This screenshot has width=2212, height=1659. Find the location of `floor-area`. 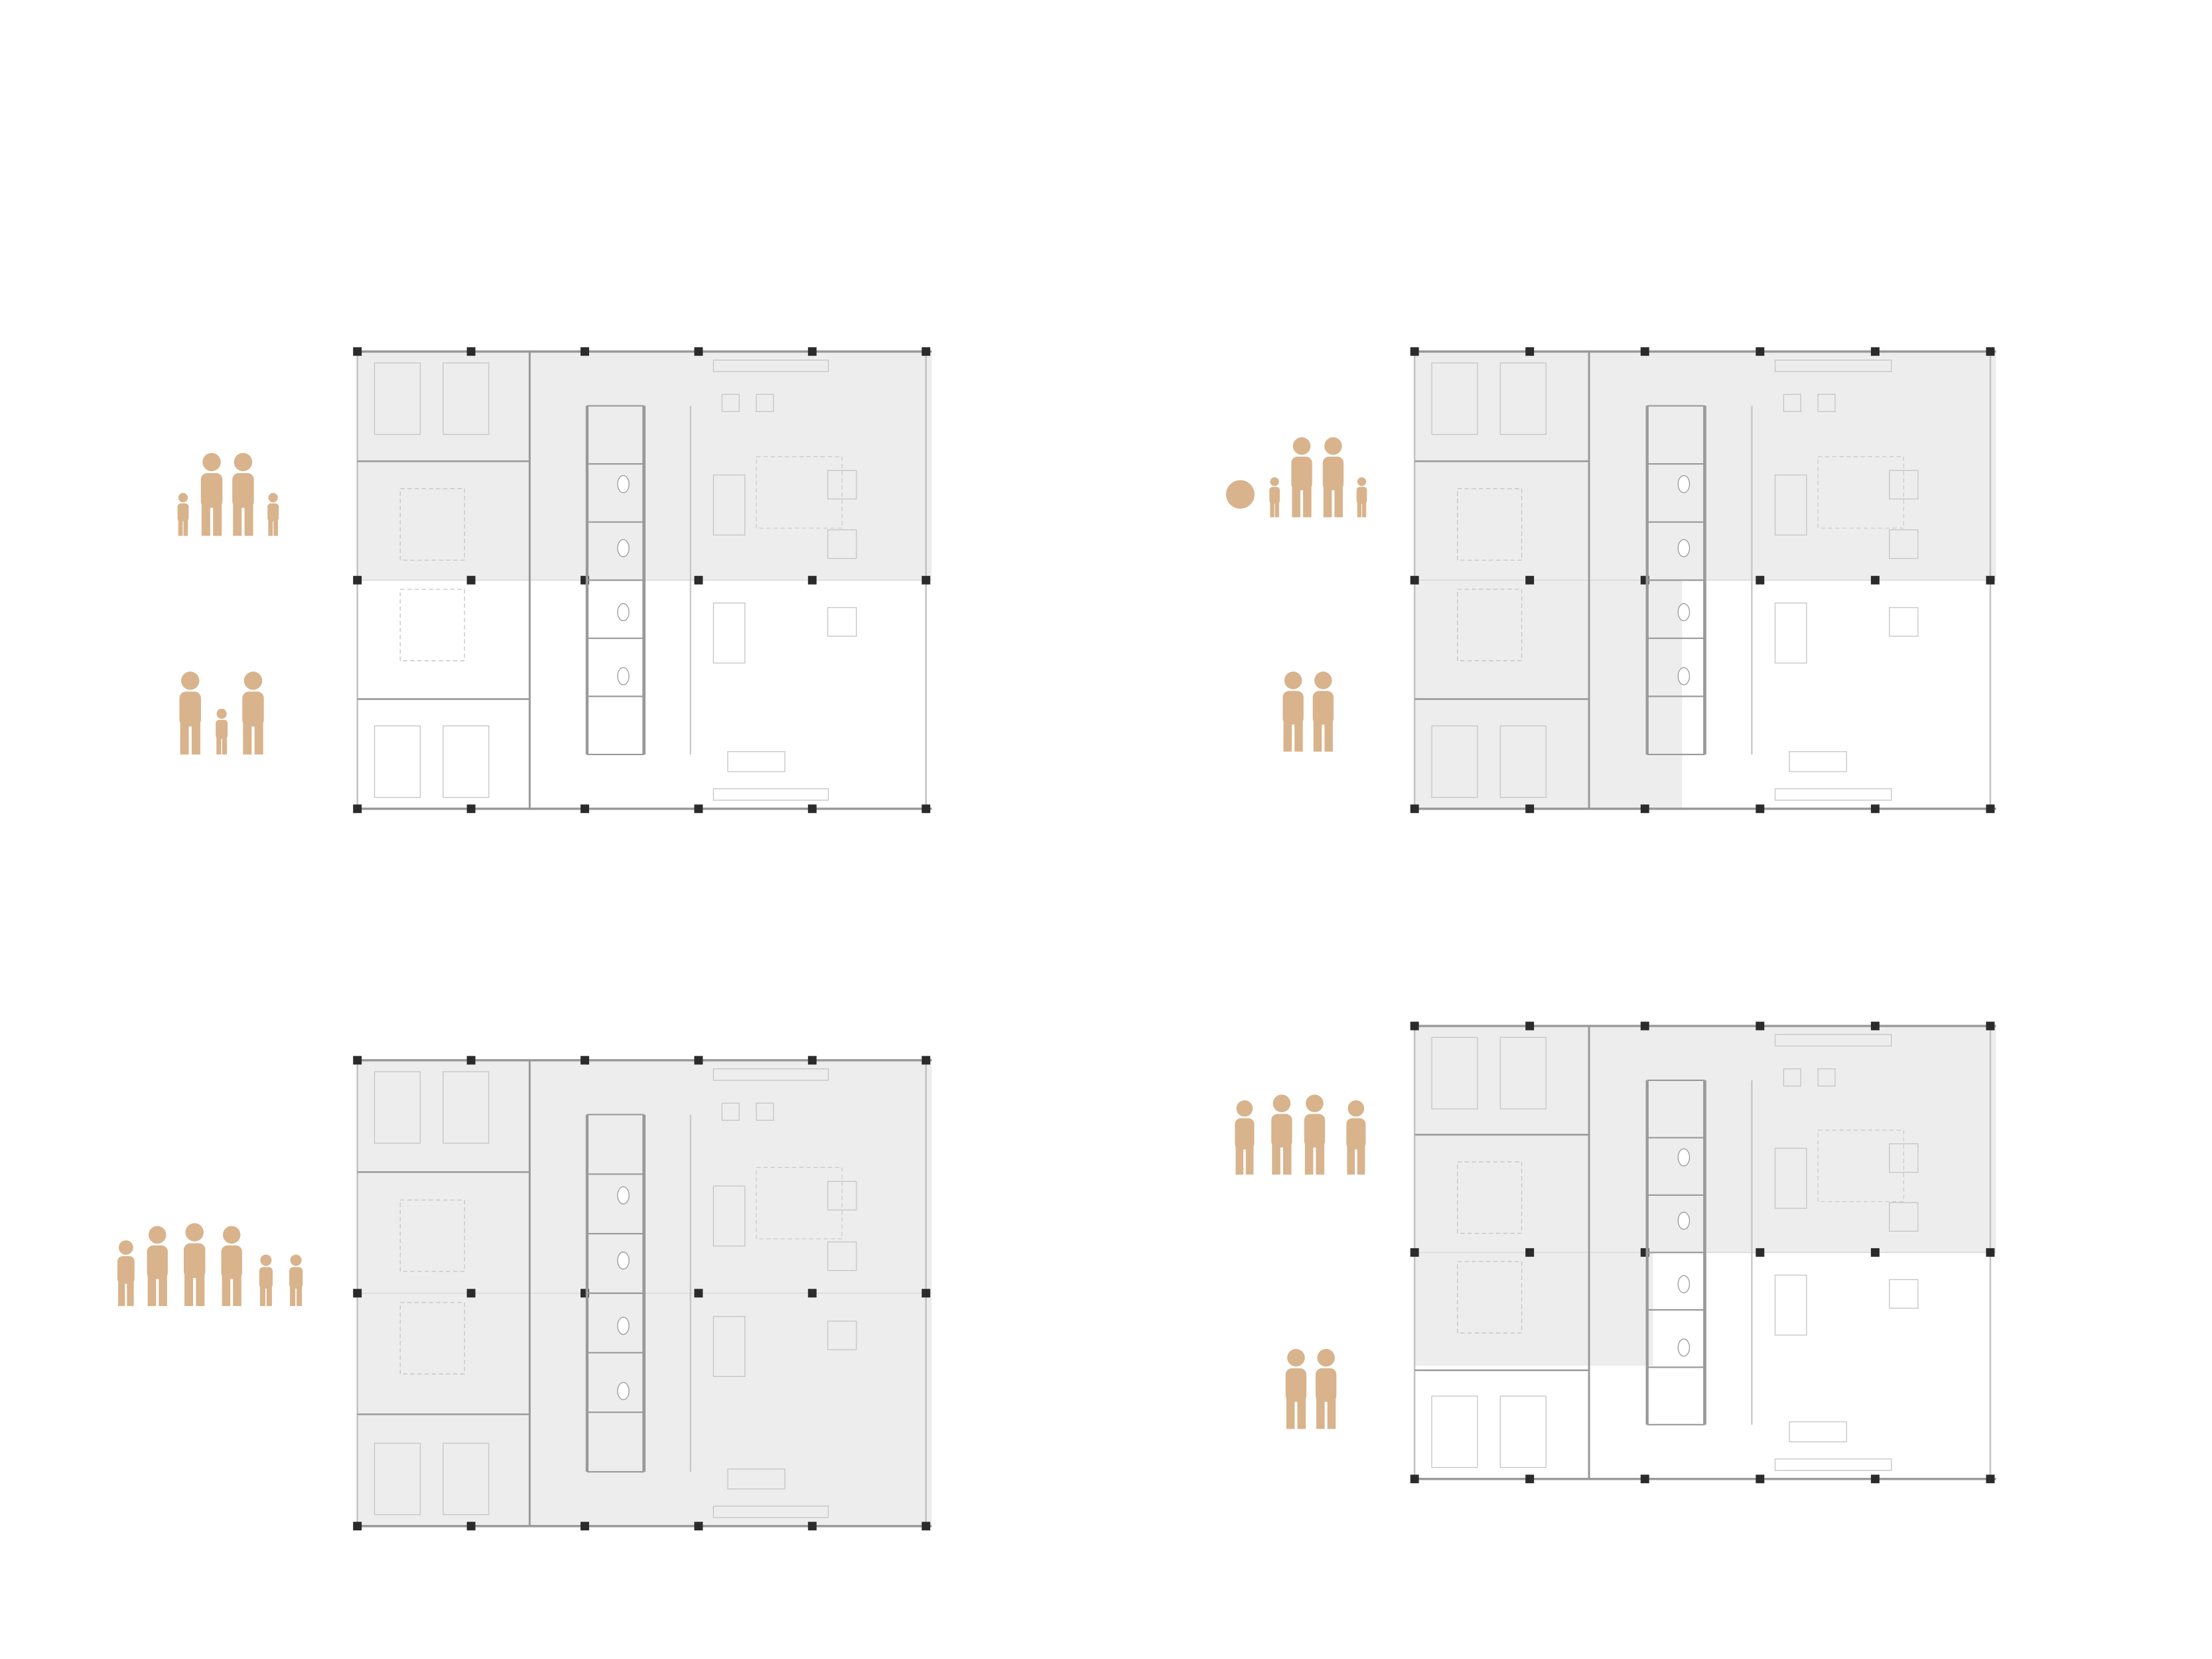

floor-area is located at coordinates (1668, 694).